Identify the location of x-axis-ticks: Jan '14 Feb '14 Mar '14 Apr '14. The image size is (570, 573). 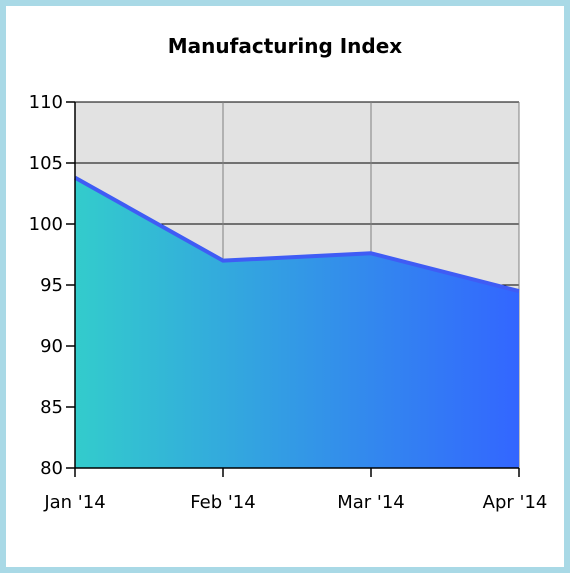
(295, 490).